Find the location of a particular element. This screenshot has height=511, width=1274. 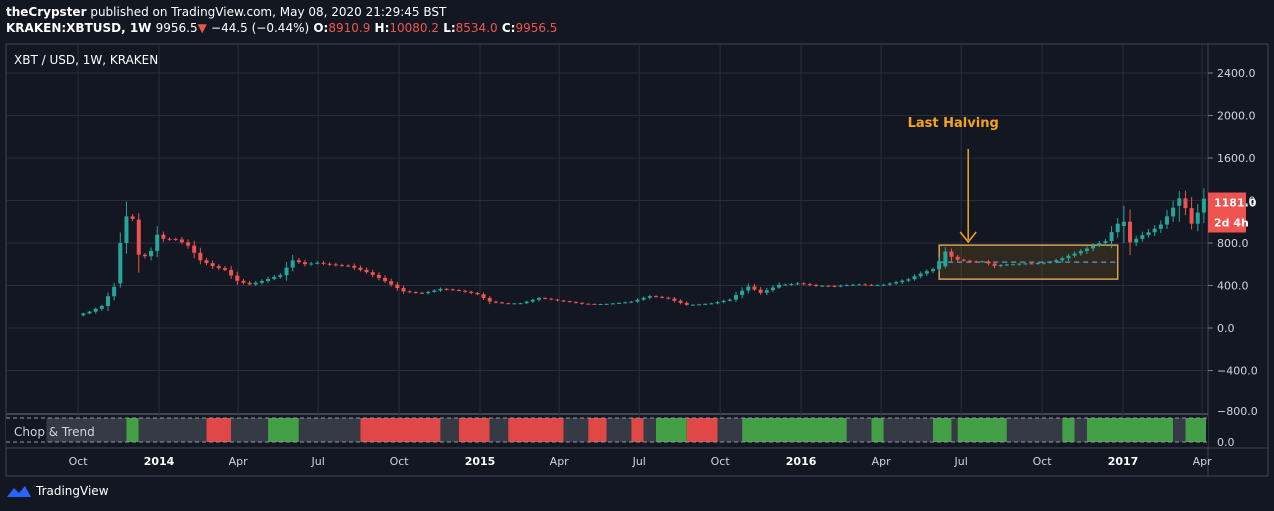

x-tick-label: Apr is located at coordinates (882, 461).